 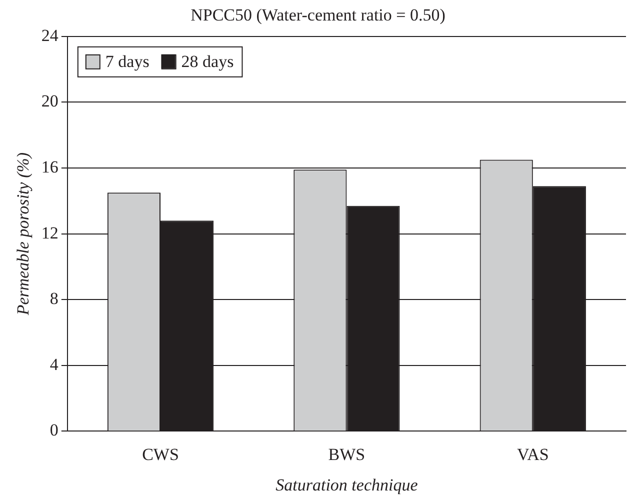 I want to click on y-tick-label: 0, so click(x=54, y=430).